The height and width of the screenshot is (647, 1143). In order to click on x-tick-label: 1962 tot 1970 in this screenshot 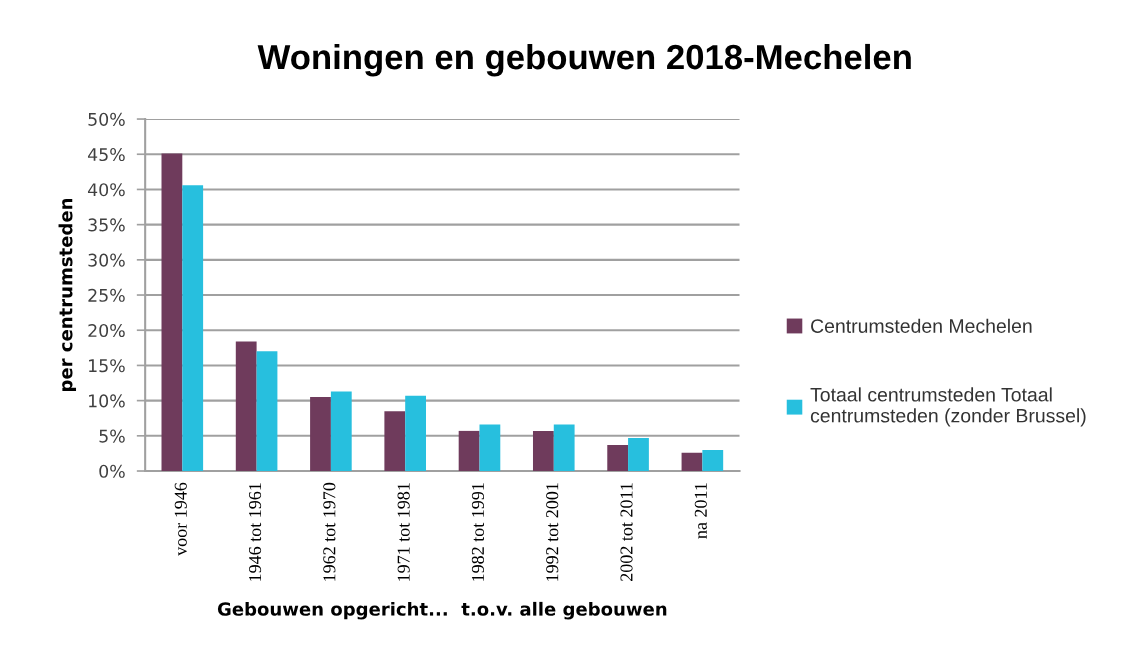, I will do `click(329, 531)`.